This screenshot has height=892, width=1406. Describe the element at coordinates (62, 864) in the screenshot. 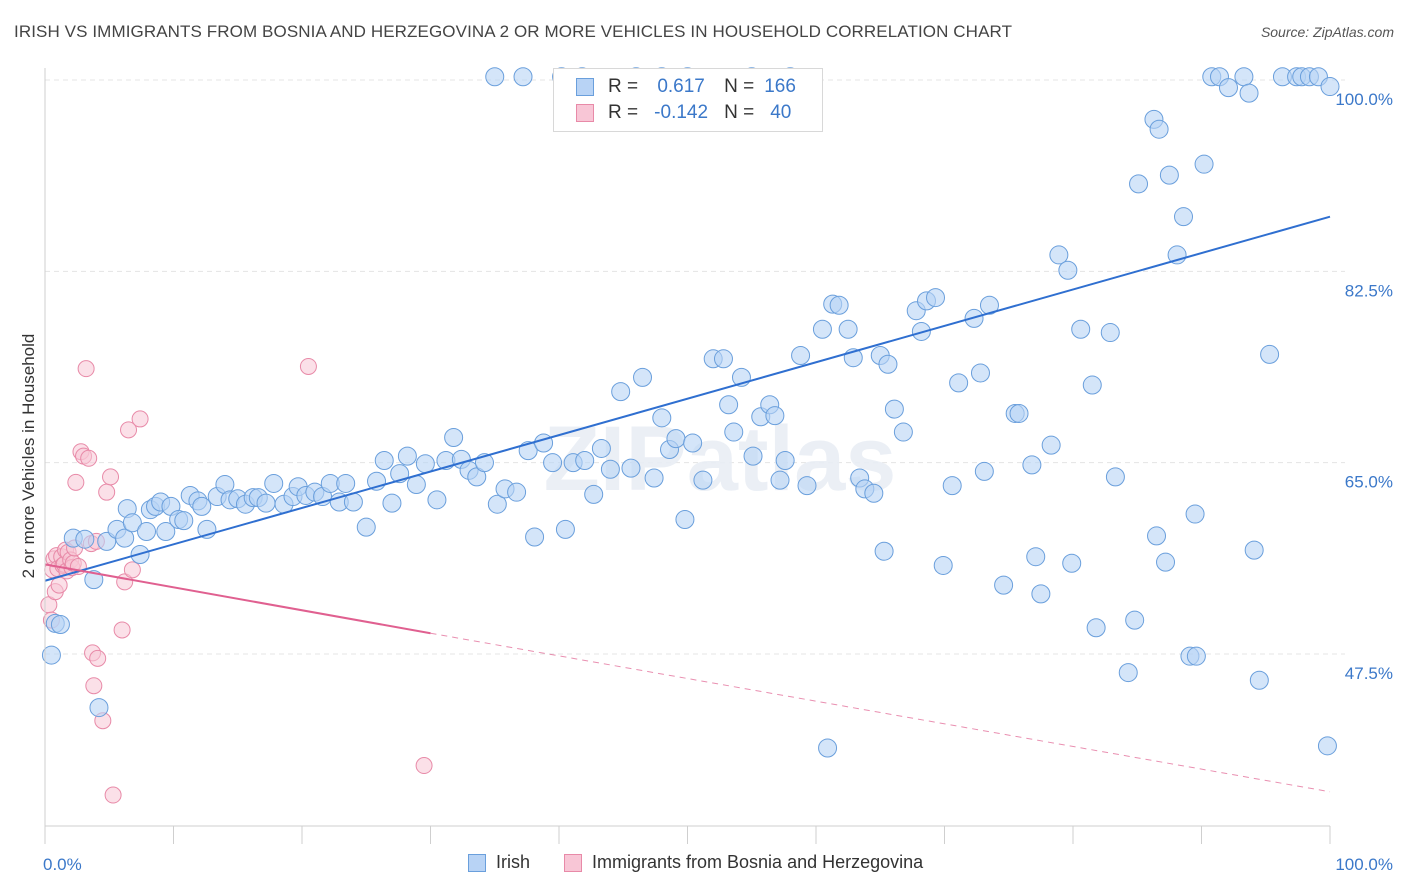

I see `x-tick-label: 0.0%` at that location.